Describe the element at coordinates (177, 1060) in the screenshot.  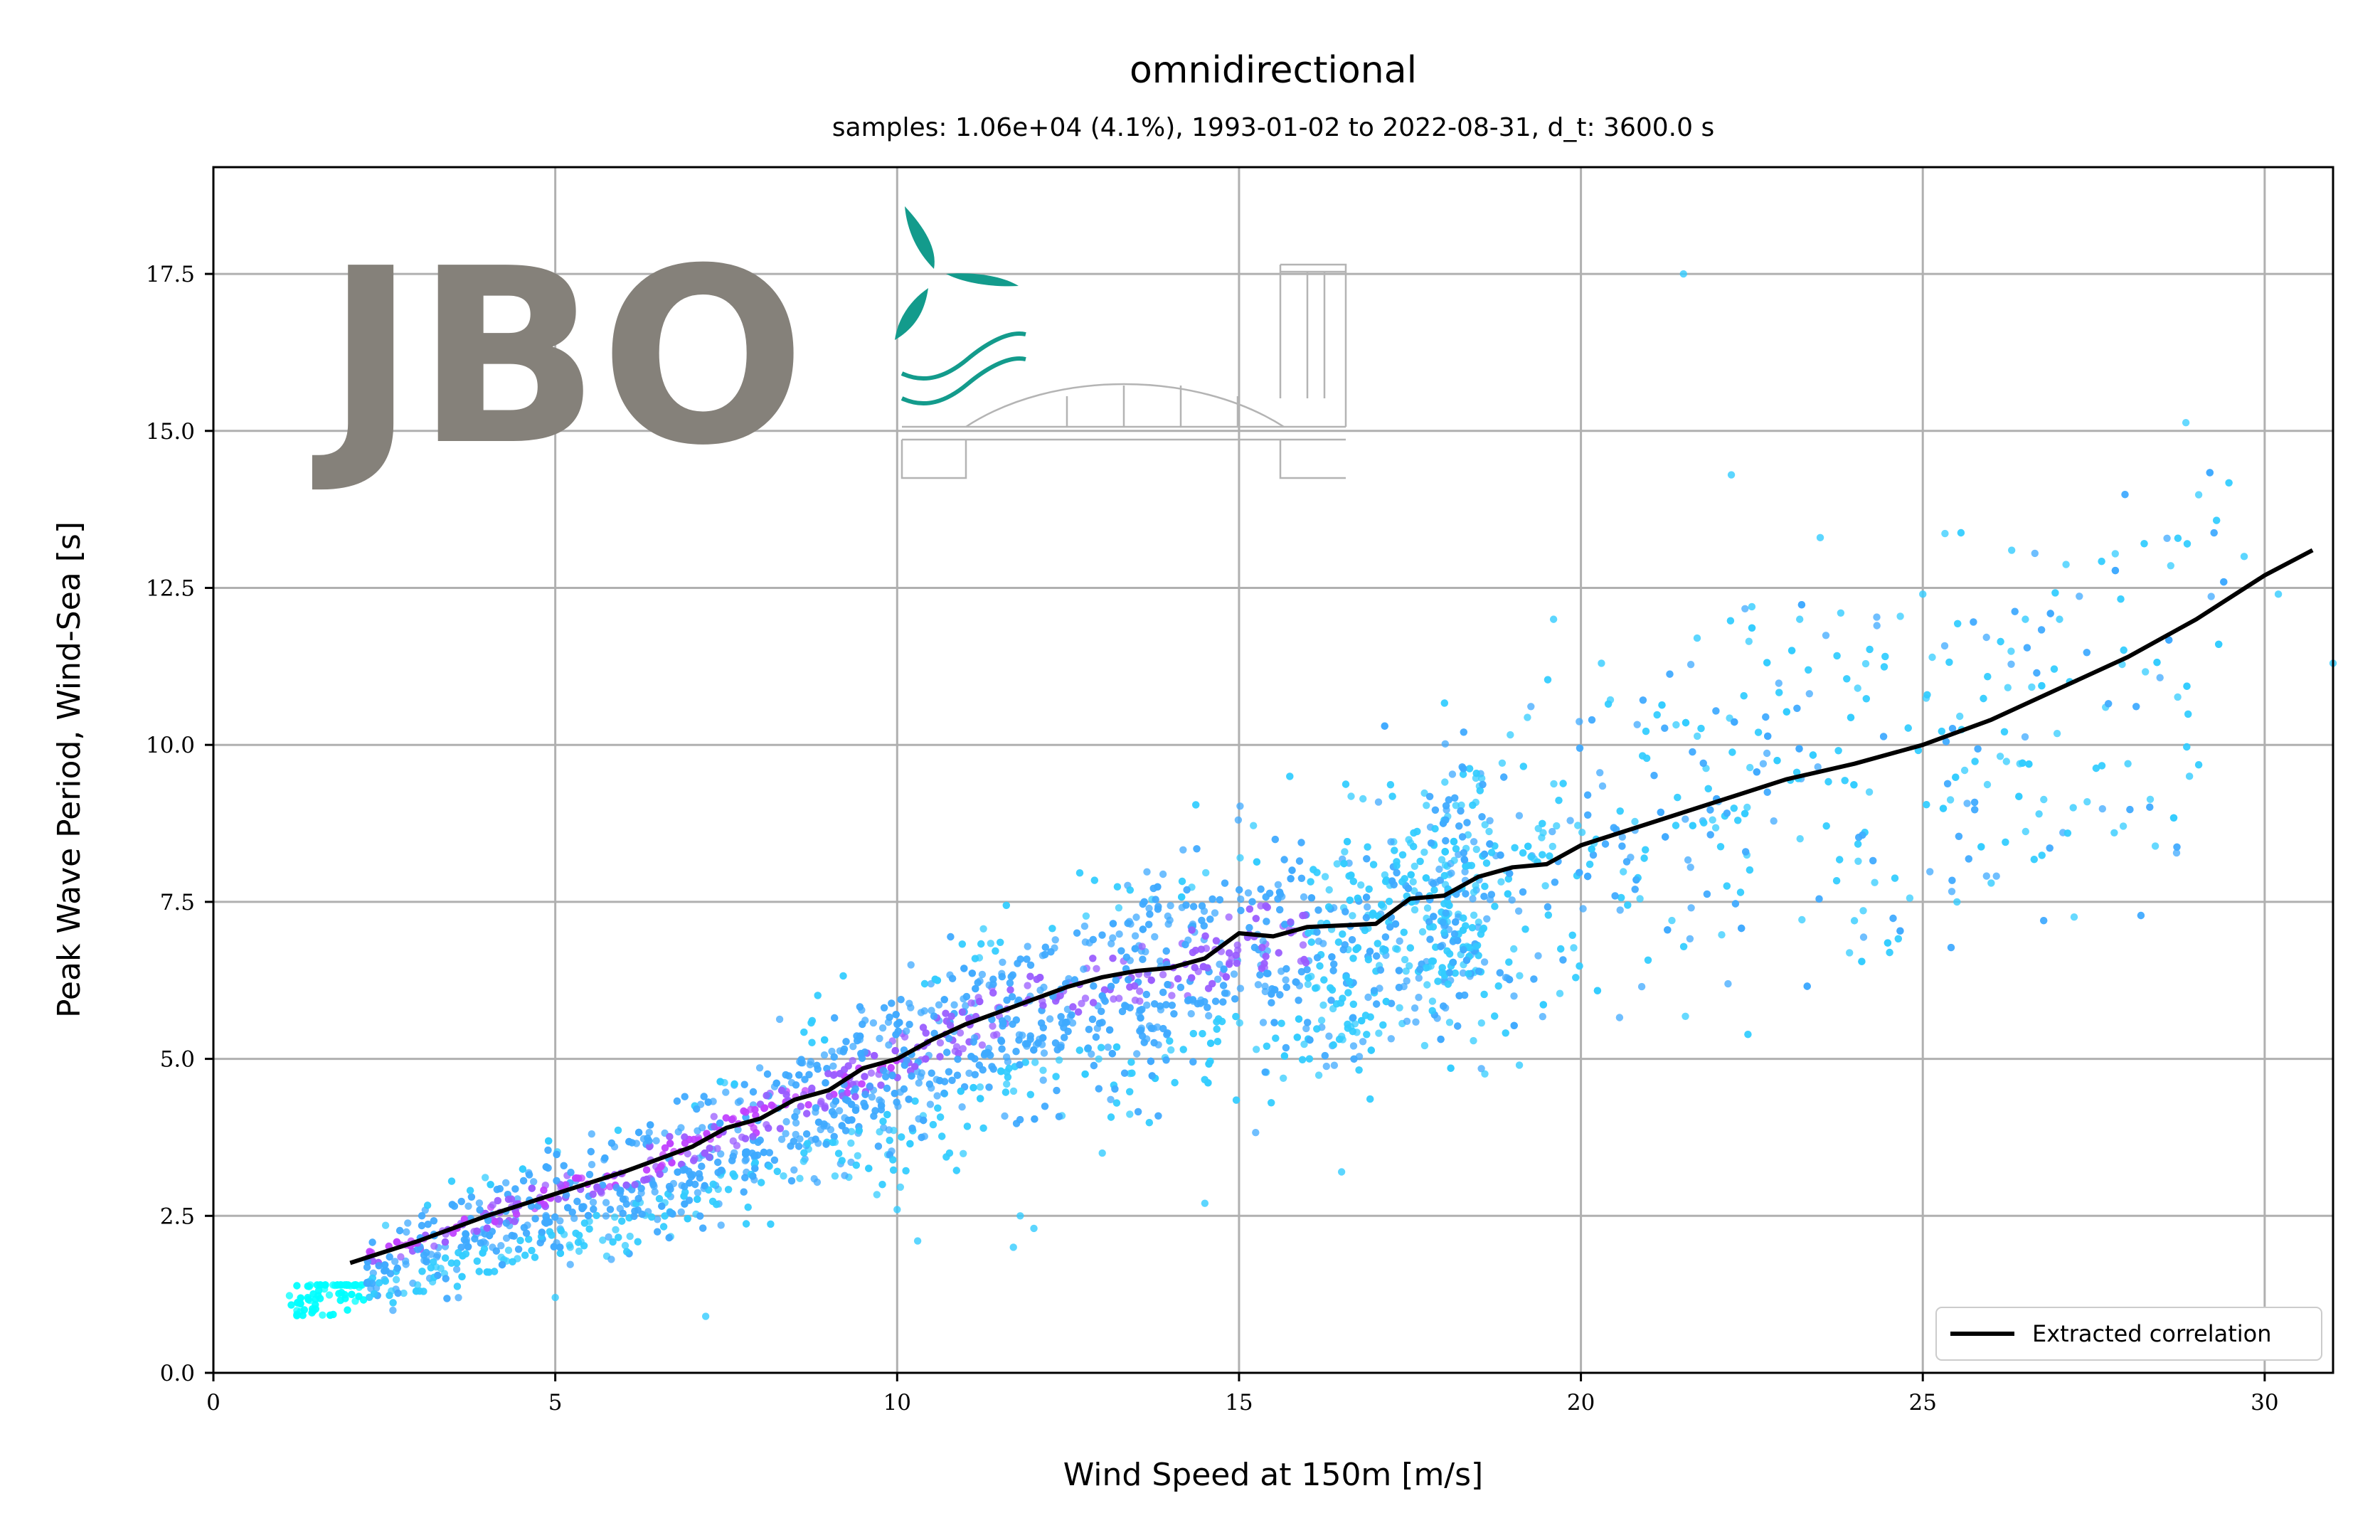
I see `y-tick-label-2: 5.0` at that location.